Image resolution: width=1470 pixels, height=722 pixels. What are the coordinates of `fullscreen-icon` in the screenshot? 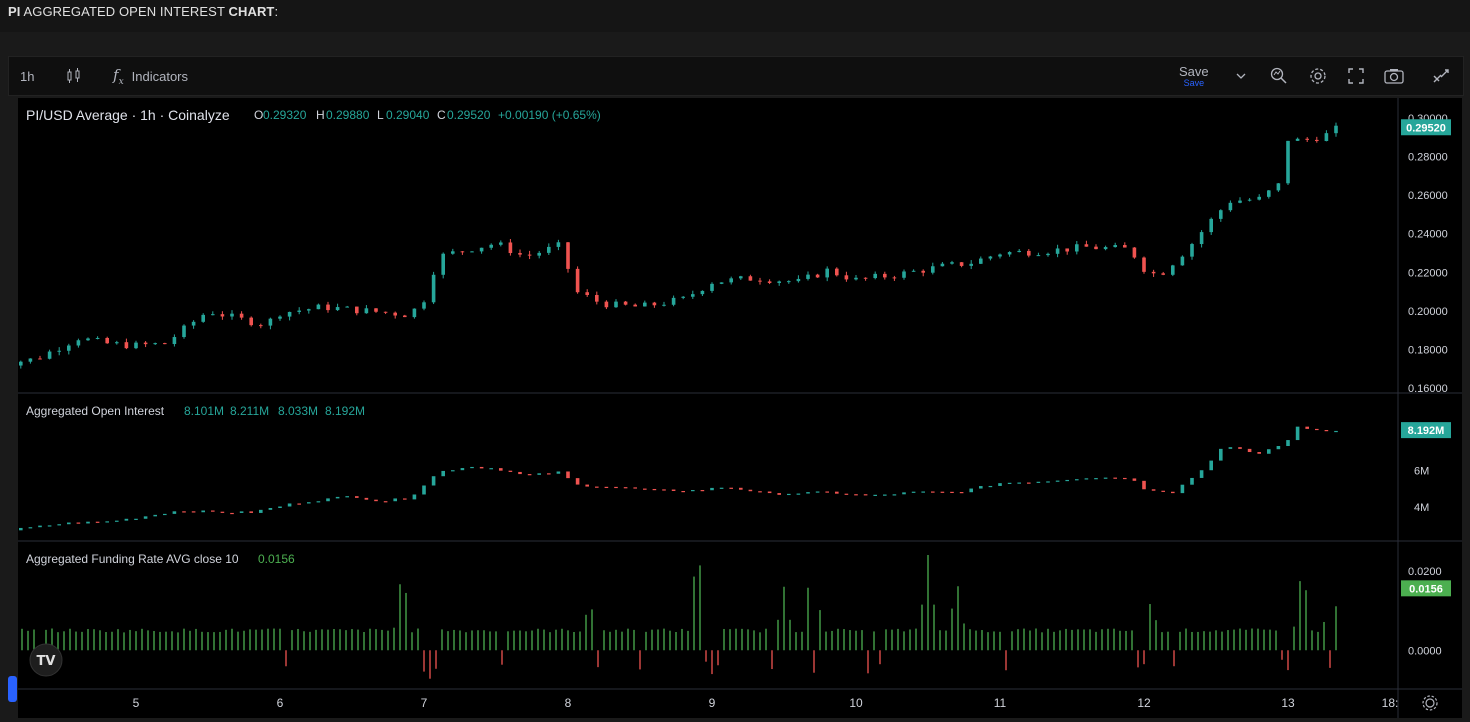 It's located at (1356, 76).